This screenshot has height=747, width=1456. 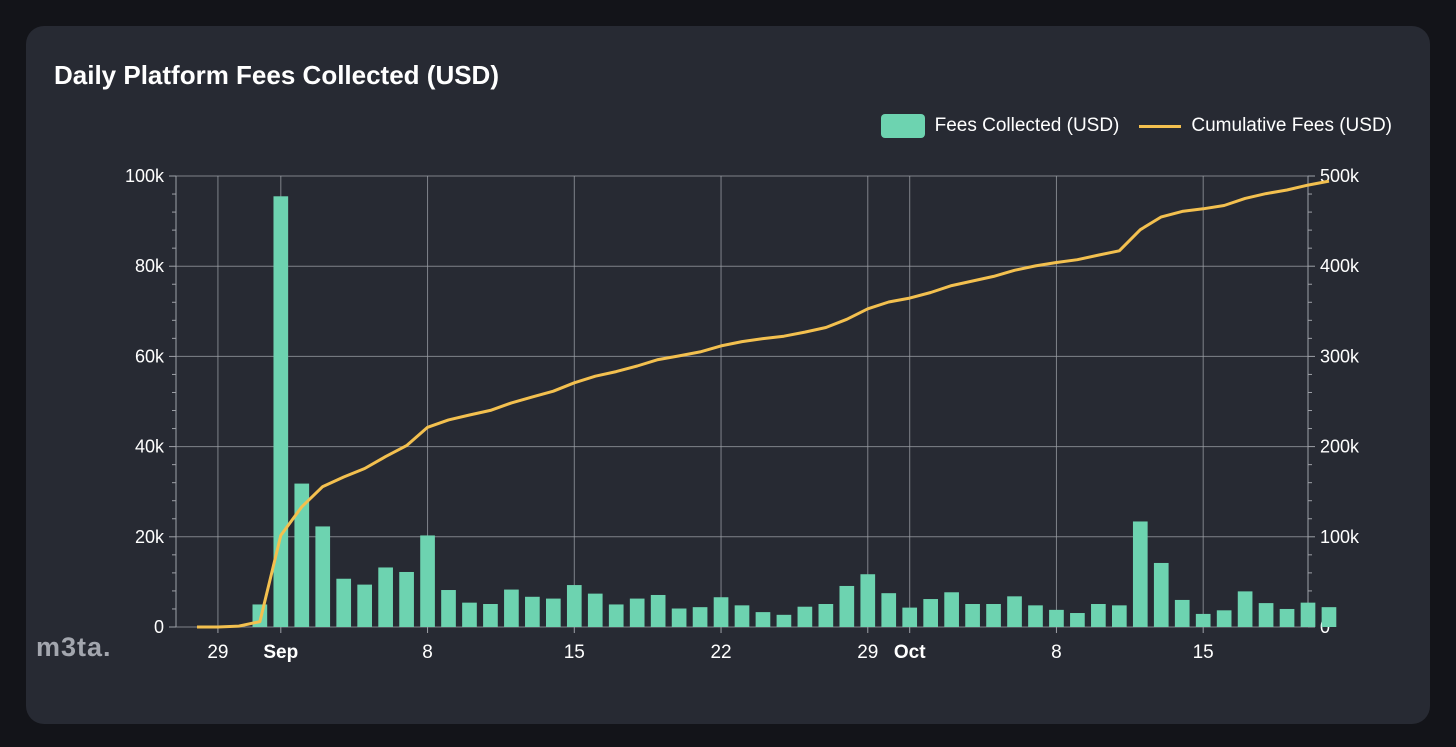 I want to click on y-right-tick-label: 100k, so click(x=1340, y=537).